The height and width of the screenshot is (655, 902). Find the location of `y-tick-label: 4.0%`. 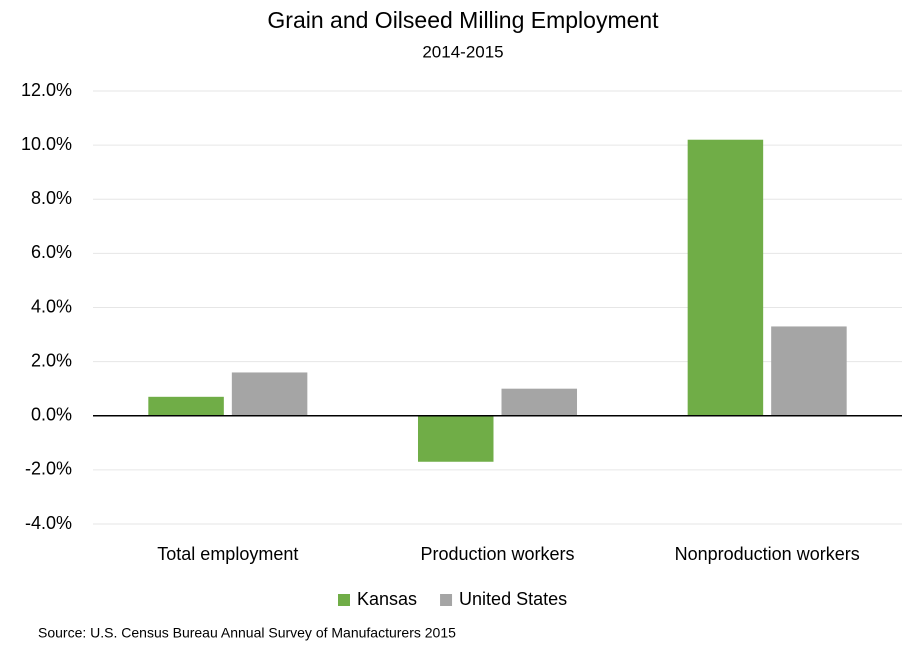

y-tick-label: 4.0% is located at coordinates (51, 306).